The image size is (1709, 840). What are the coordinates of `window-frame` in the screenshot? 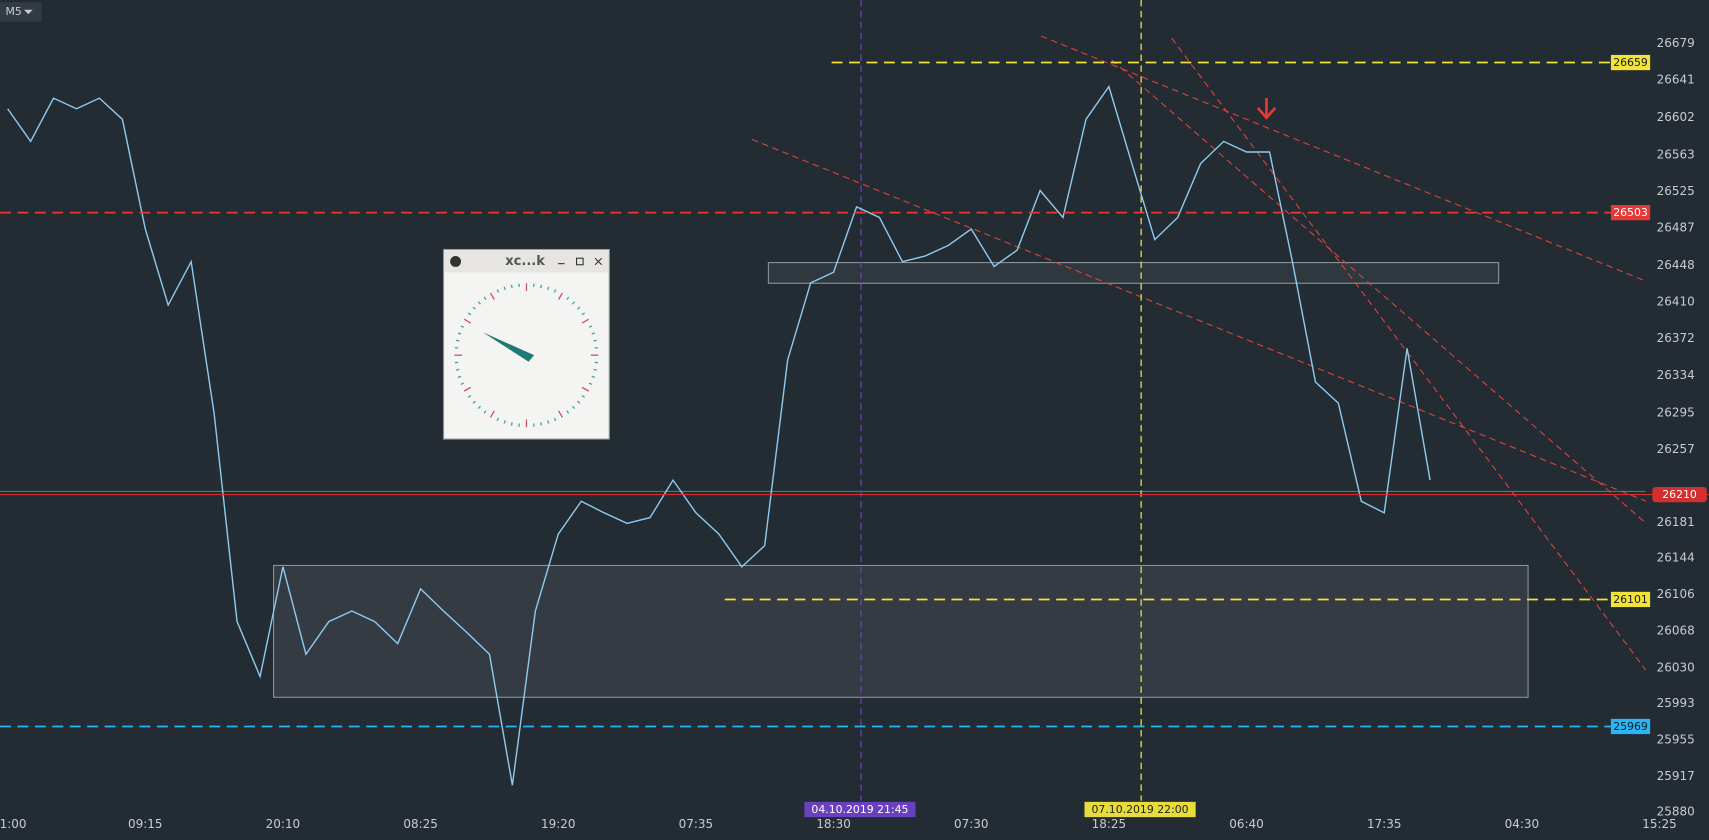 It's located at (526, 344).